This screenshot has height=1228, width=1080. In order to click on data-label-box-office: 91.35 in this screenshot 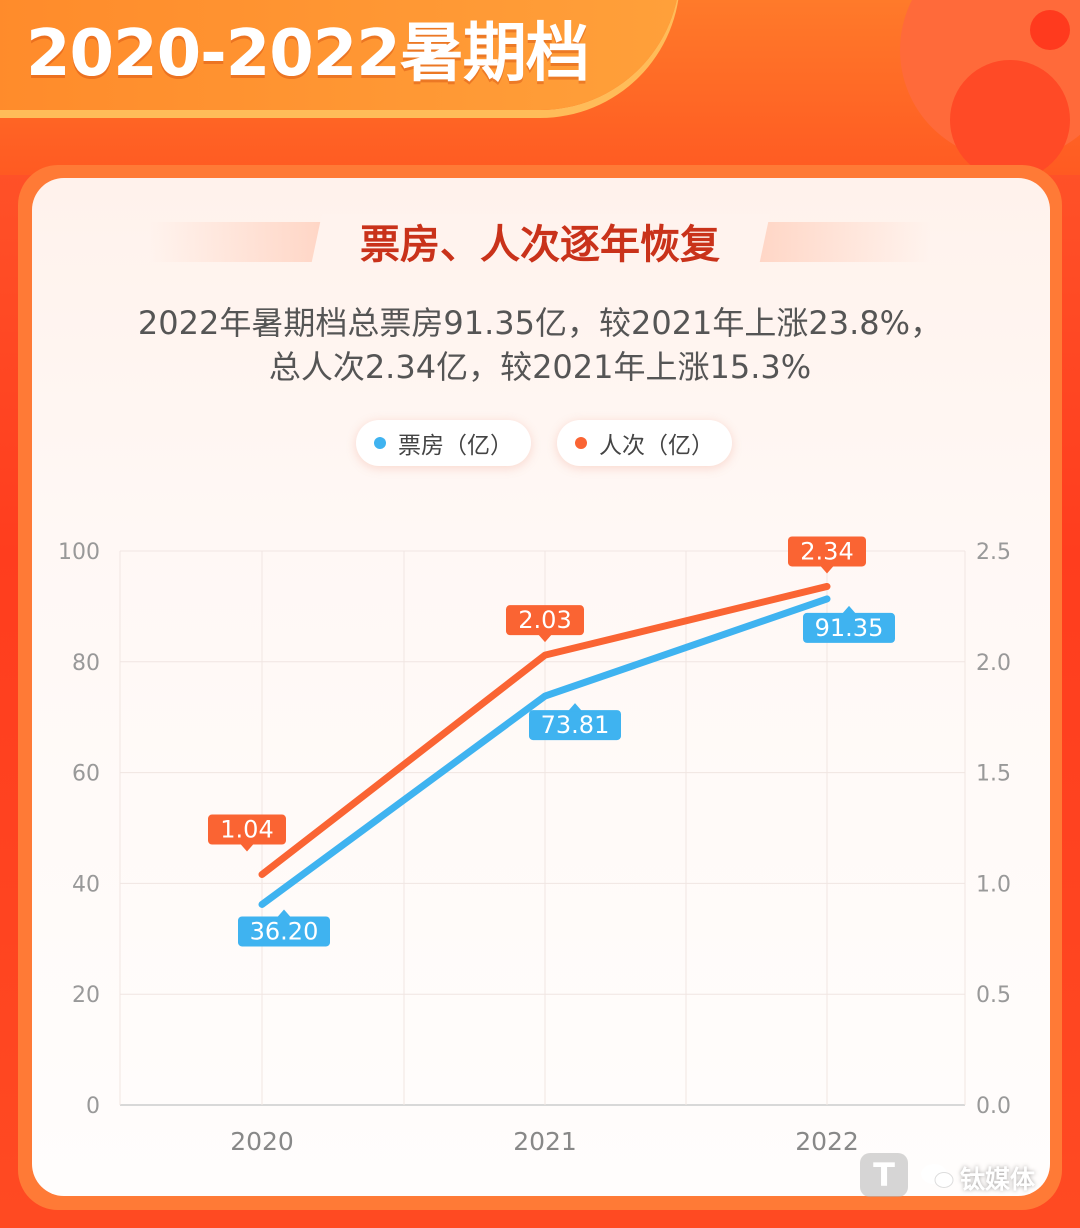, I will do `click(849, 628)`.